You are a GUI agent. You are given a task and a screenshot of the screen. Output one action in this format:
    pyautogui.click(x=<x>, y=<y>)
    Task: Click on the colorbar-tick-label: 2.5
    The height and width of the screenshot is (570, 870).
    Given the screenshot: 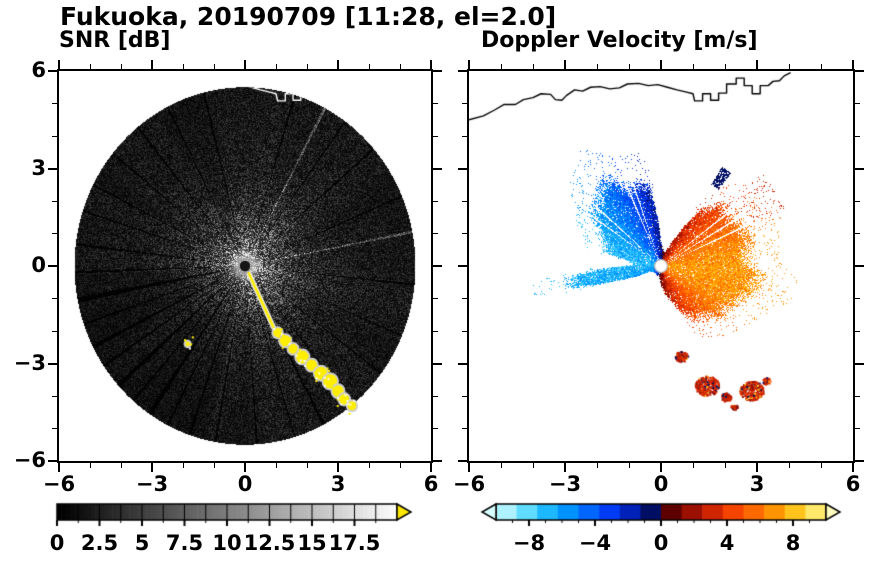 What is the action you would take?
    pyautogui.click(x=99, y=543)
    